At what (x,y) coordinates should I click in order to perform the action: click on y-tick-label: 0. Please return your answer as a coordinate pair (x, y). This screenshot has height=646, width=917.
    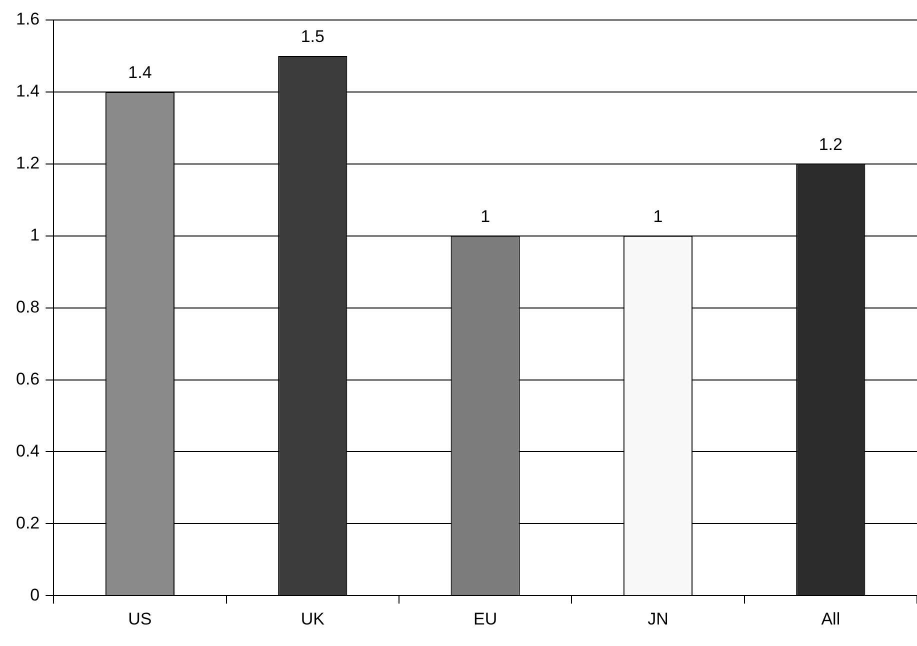
    Looking at the image, I should click on (35, 594).